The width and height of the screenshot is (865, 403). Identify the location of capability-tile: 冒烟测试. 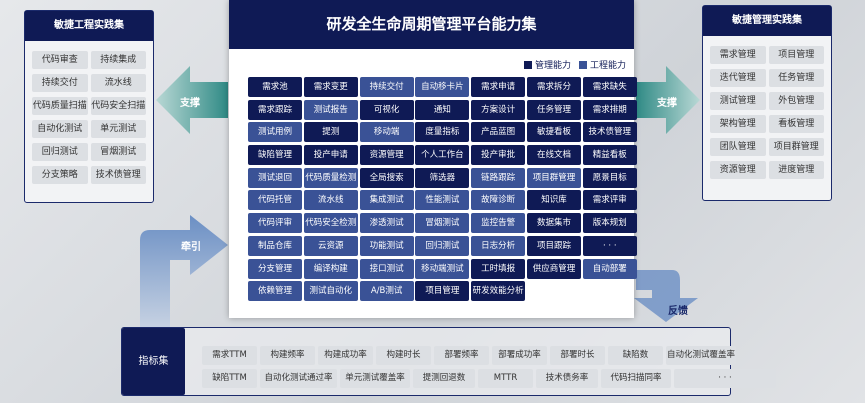
(442, 223).